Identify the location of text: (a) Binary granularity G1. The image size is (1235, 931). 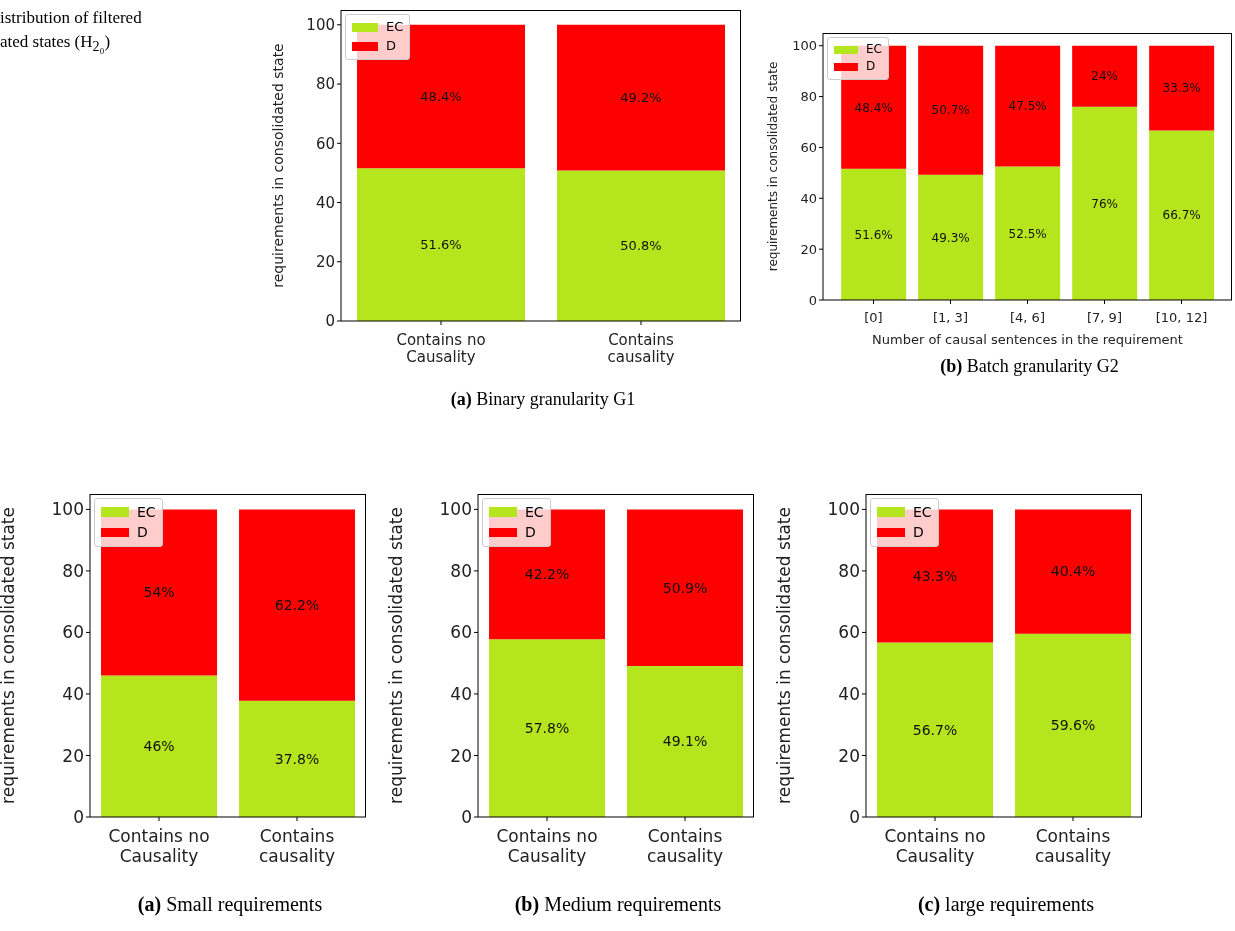
(543, 399).